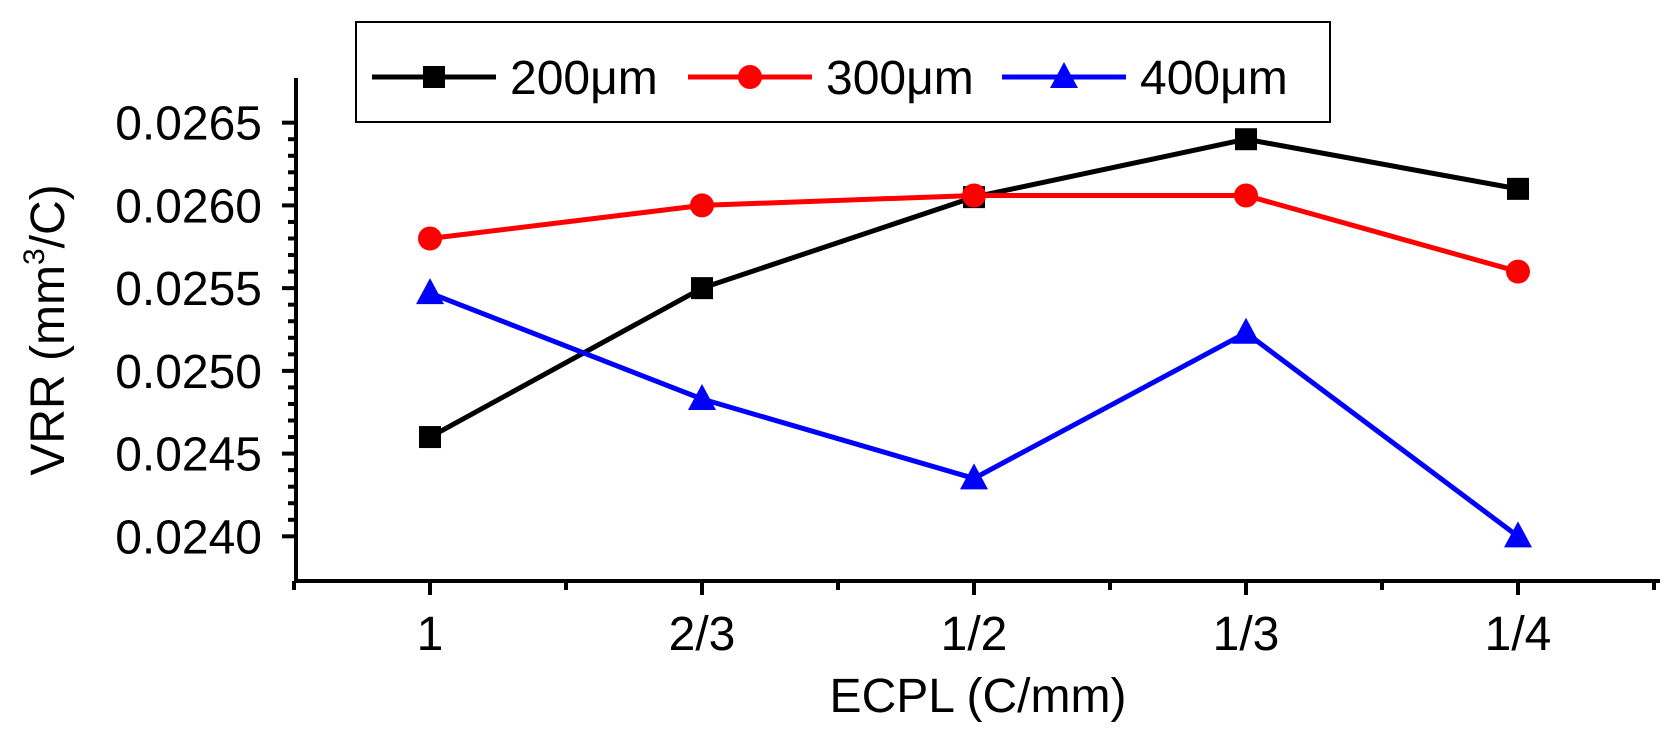 The image size is (1673, 749). Describe the element at coordinates (205, 331) in the screenshot. I see `y-ticks: 0.0240 0.0245 0.0250 0.0255 0.0260 0.0265` at that location.